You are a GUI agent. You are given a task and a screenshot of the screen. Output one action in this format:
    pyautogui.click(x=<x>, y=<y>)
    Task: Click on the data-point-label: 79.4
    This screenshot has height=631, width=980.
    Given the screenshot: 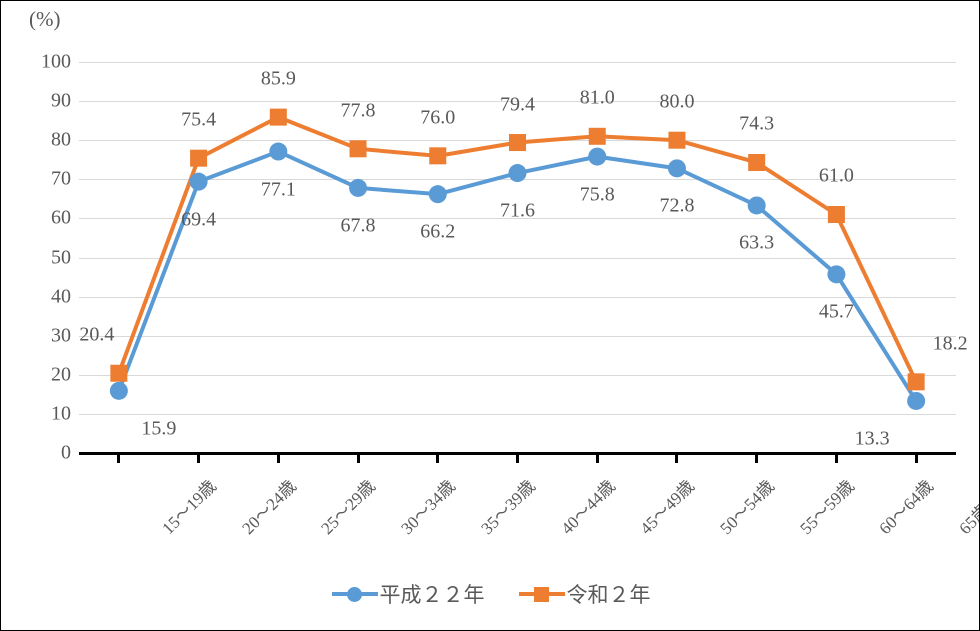 What is the action you would take?
    pyautogui.click(x=517, y=104)
    